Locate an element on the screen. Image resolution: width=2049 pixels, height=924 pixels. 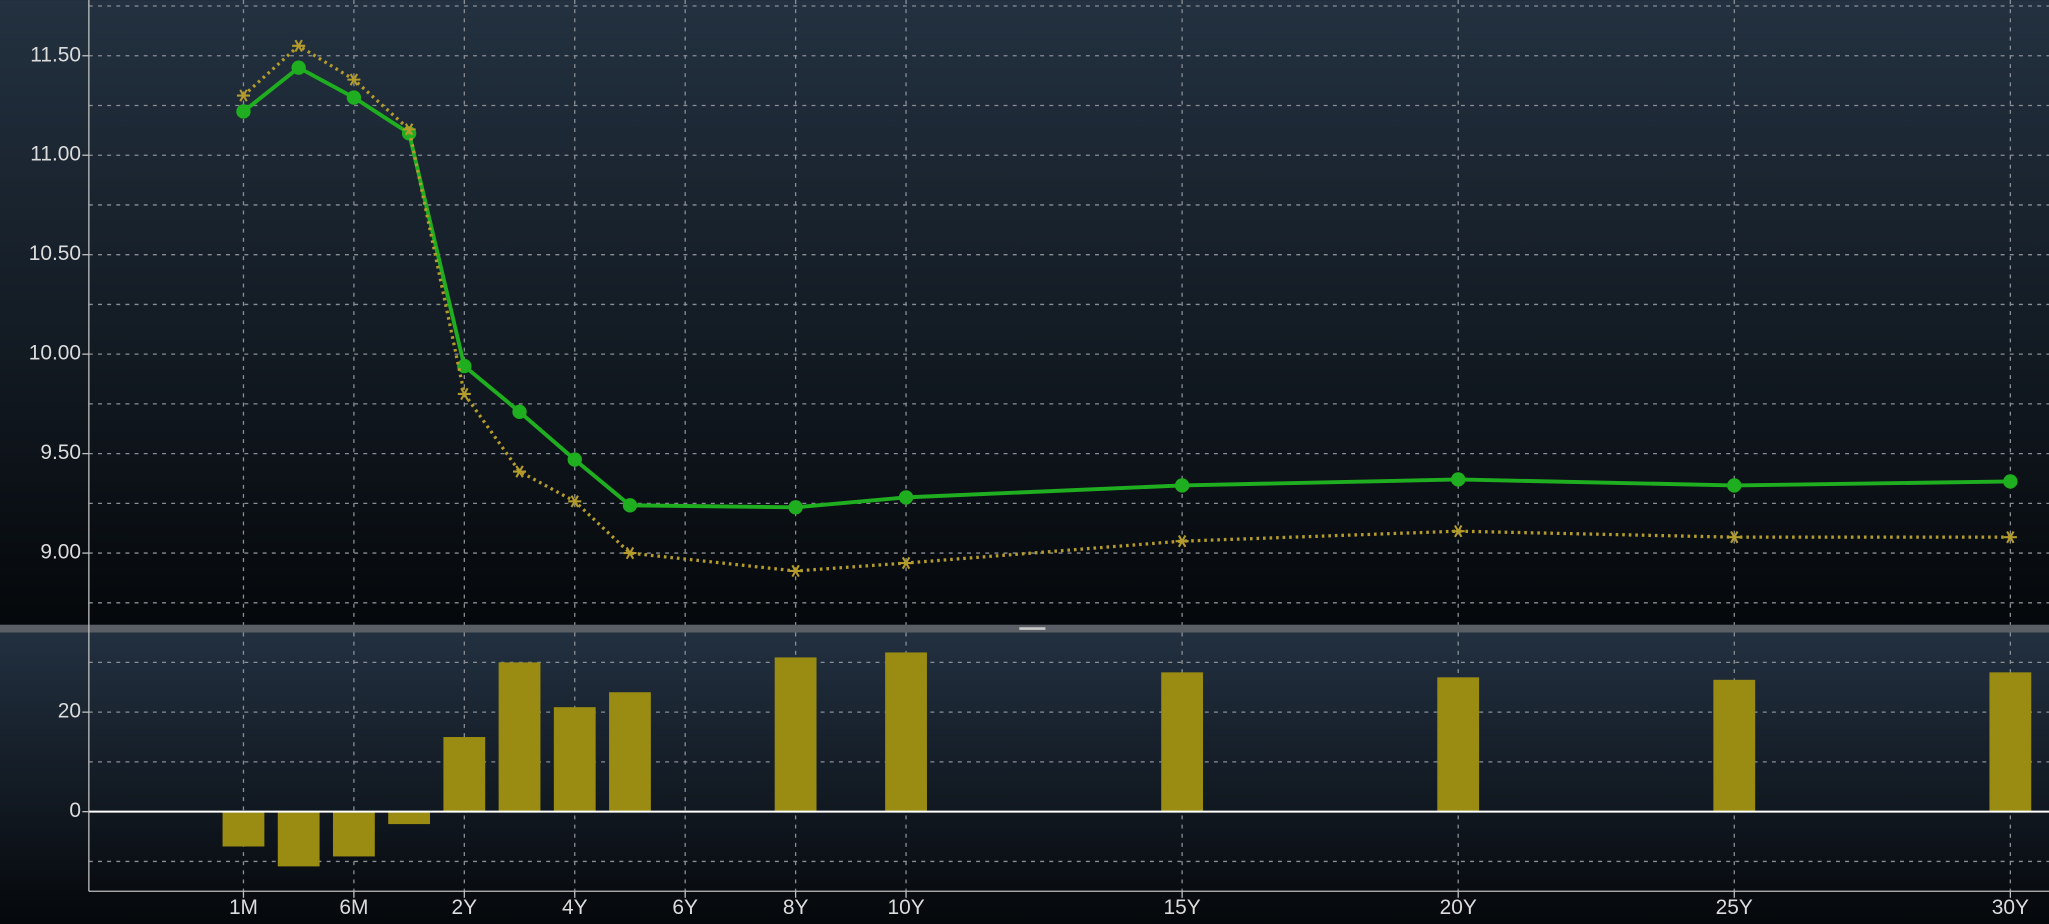
x-tick-label: 10Y is located at coordinates (905, 907).